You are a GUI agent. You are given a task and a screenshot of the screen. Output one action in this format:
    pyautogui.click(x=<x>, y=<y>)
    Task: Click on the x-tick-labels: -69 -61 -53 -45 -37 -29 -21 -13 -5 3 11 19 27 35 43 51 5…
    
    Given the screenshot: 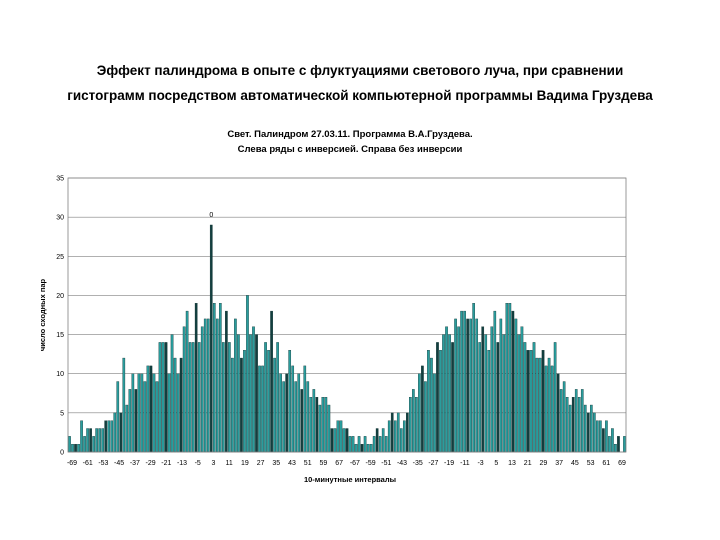 What is the action you would take?
    pyautogui.click(x=346, y=463)
    